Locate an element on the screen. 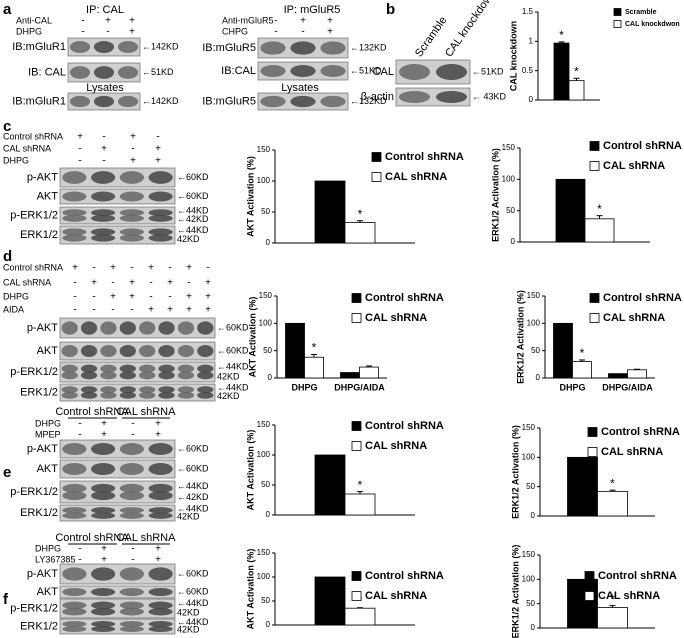 This screenshot has height=638, width=684. size-marker: ←51KD is located at coordinates (366, 70).